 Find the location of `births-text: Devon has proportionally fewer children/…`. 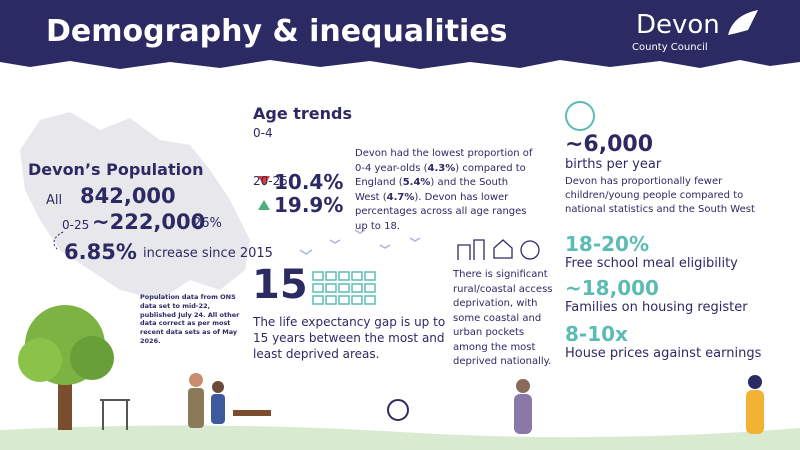

births-text: Devon has proportionally fewer children/… is located at coordinates (660, 195).